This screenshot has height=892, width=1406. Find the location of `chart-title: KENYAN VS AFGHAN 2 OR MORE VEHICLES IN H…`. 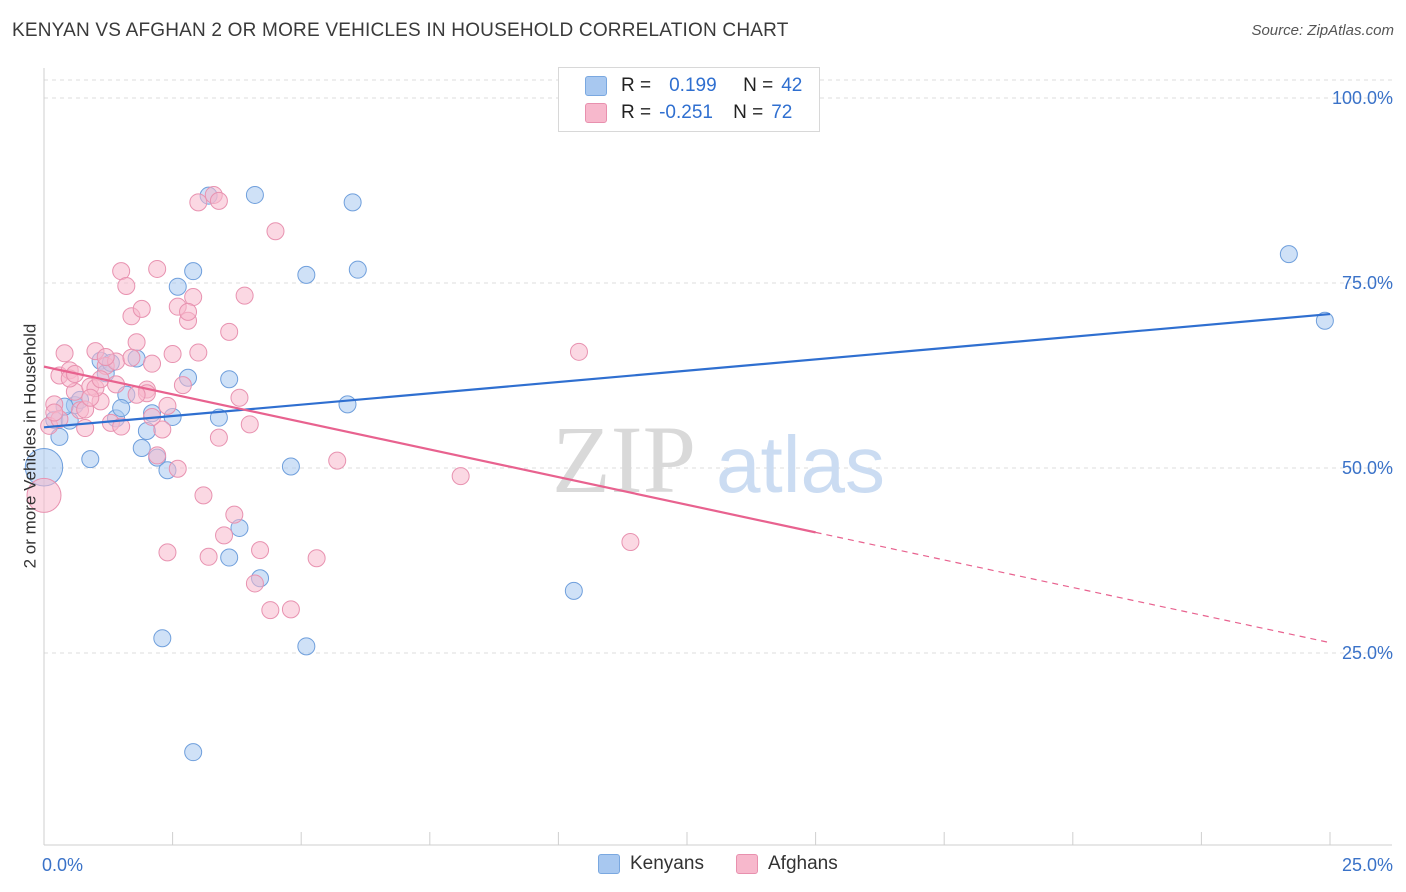

chart-title: KENYAN VS AFGHAN 2 OR MORE VEHICLES IN H… is located at coordinates (400, 30).